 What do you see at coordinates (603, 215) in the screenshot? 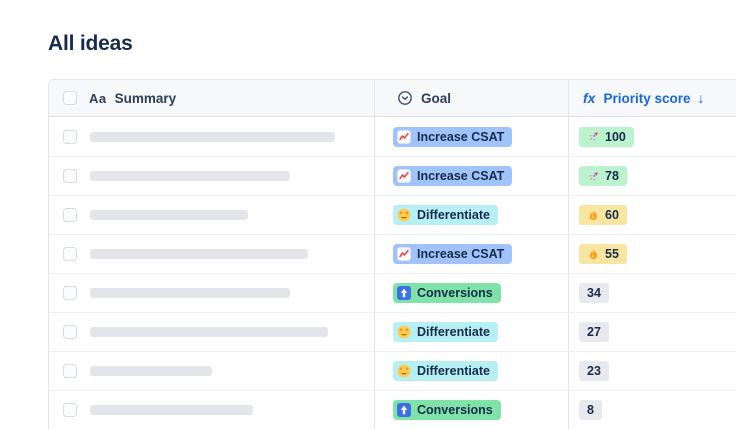
I see `priority-score-badge: 60` at bounding box center [603, 215].